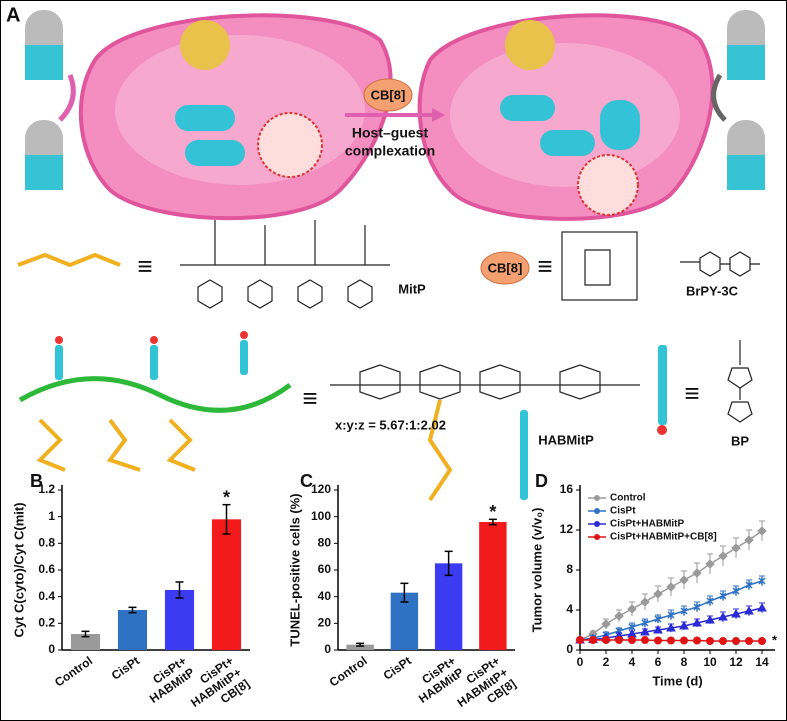 This screenshot has height=721, width=787. Describe the element at coordinates (647, 524) in the screenshot. I see `legend-label: CisPt+HABMitP` at that location.